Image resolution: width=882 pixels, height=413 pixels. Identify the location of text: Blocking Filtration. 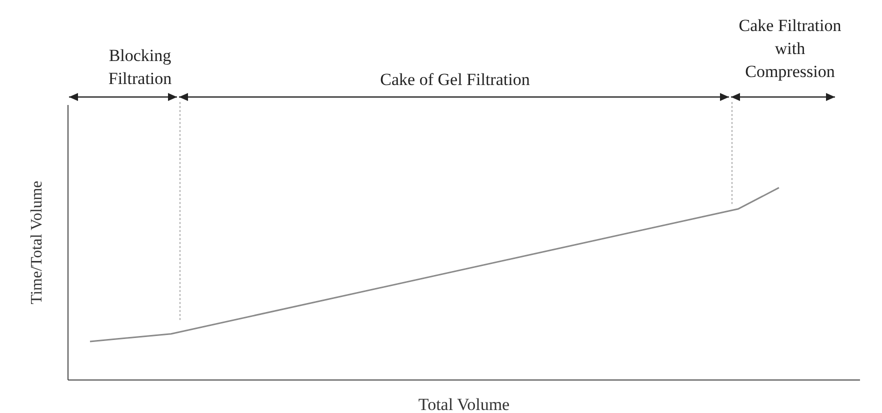
(140, 67).